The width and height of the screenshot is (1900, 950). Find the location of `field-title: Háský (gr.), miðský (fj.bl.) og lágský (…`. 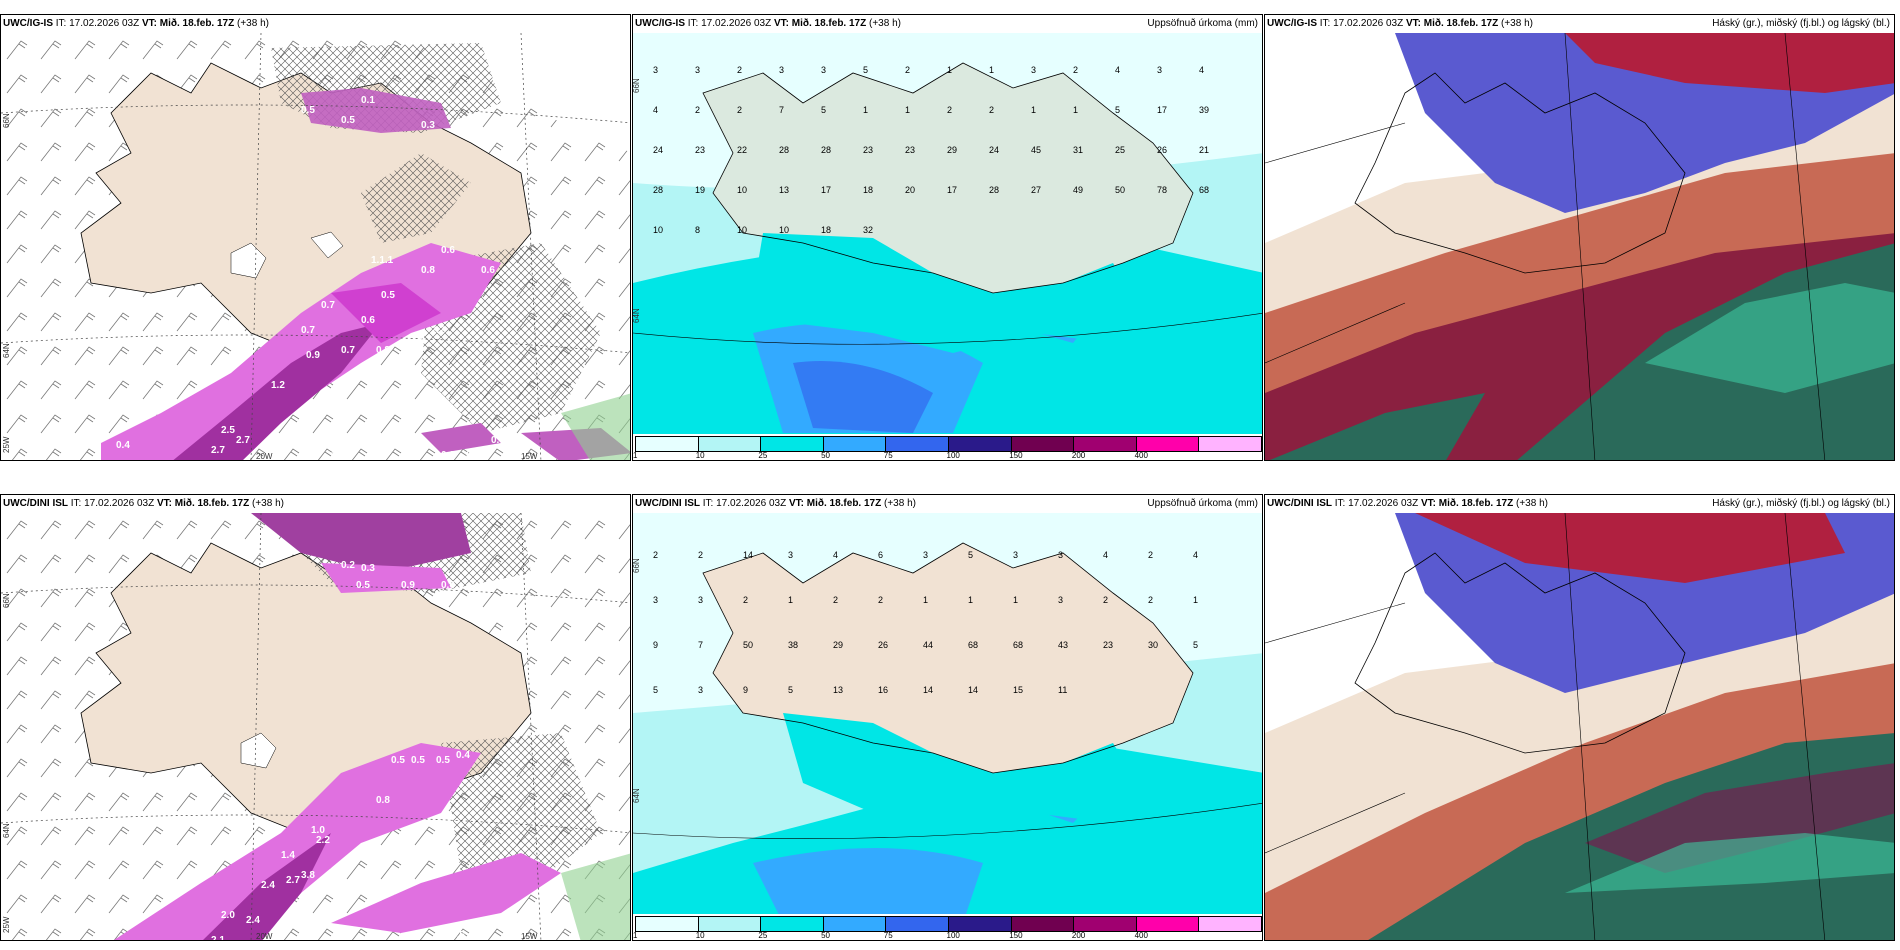

field-title: Háský (gr.), miðský (fj.bl.) og lágský (… is located at coordinates (1801, 503).